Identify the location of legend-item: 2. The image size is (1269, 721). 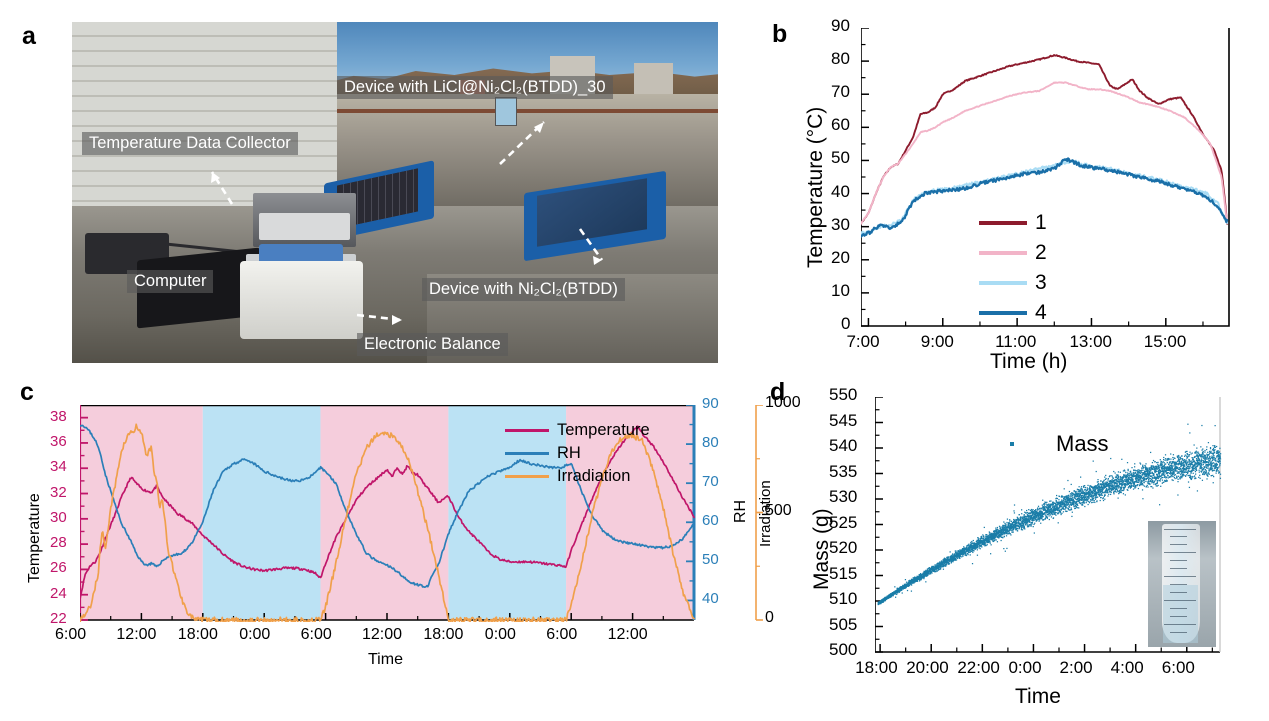
(1013, 253).